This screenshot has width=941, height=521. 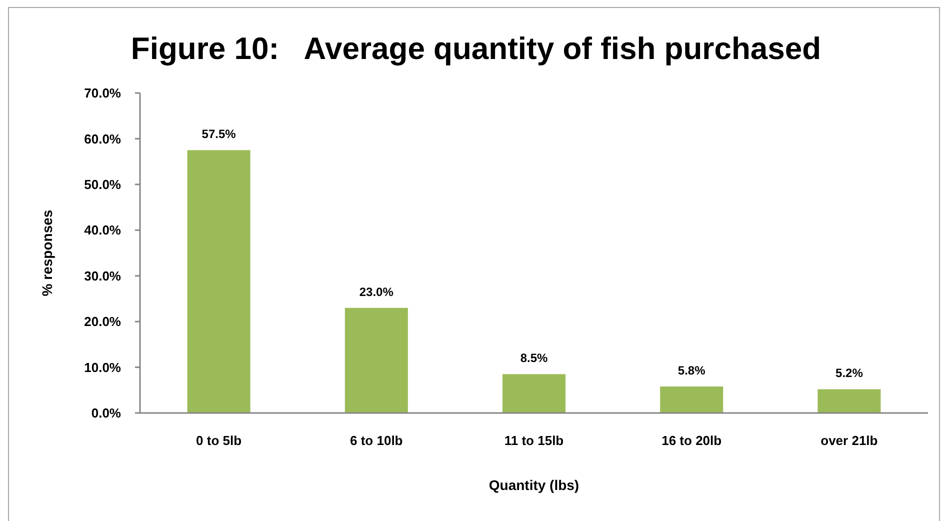 What do you see at coordinates (103, 184) in the screenshot?
I see `y-tick-label: 50.0%` at bounding box center [103, 184].